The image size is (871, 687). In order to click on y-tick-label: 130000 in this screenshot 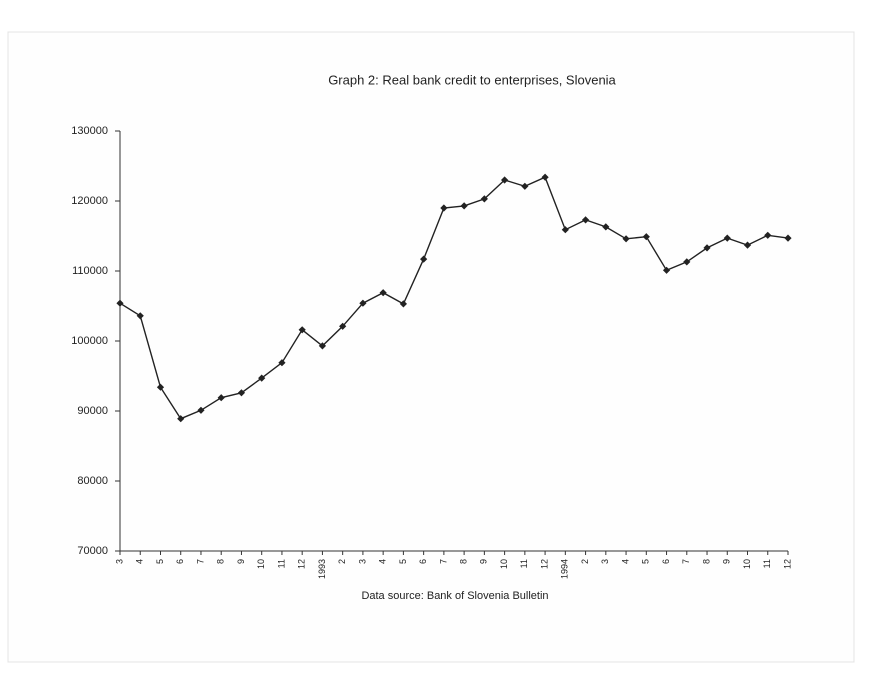, I will do `click(89, 131)`.